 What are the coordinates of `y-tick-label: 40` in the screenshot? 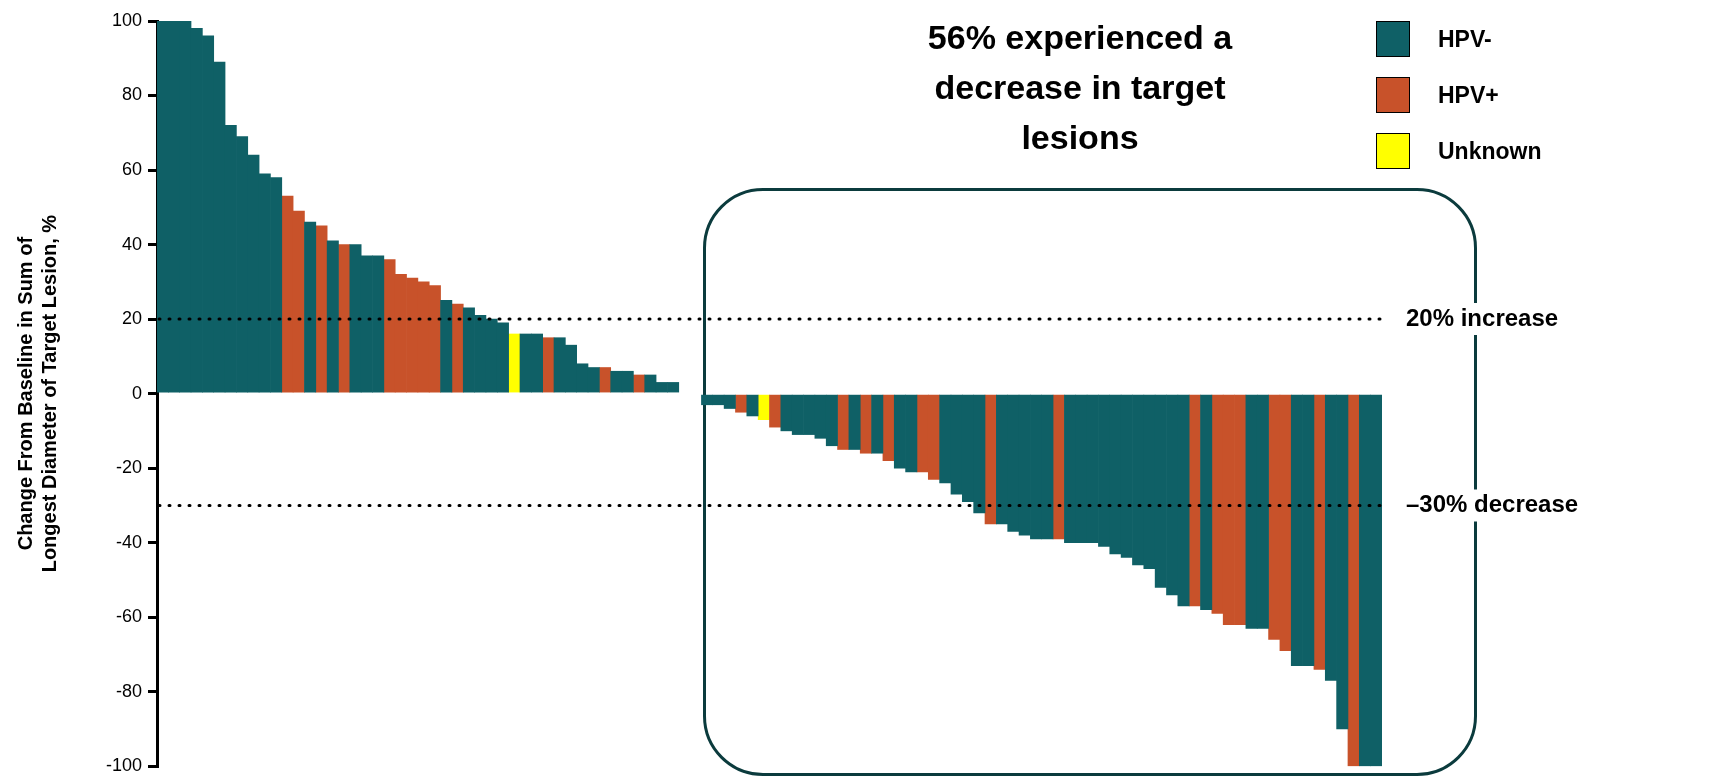 It's located at (131, 243).